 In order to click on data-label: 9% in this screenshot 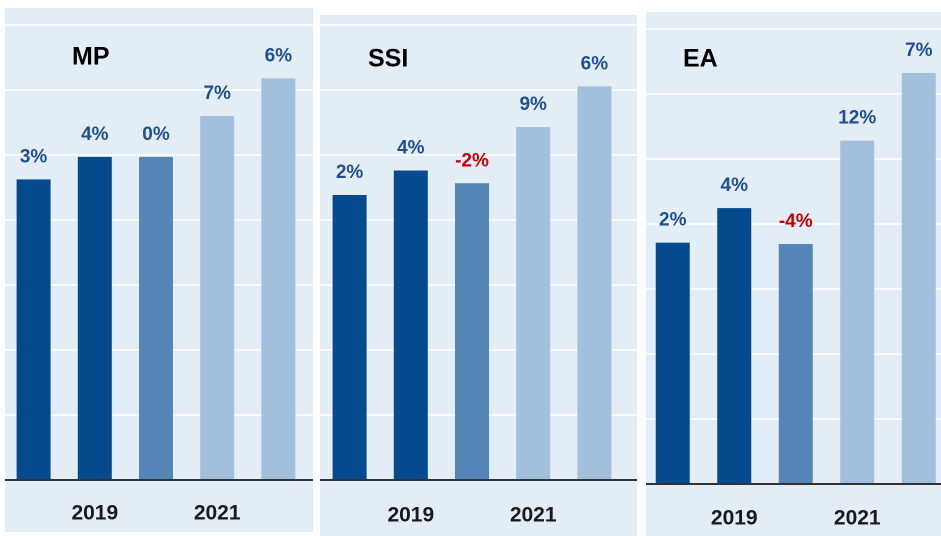, I will do `click(533, 104)`.